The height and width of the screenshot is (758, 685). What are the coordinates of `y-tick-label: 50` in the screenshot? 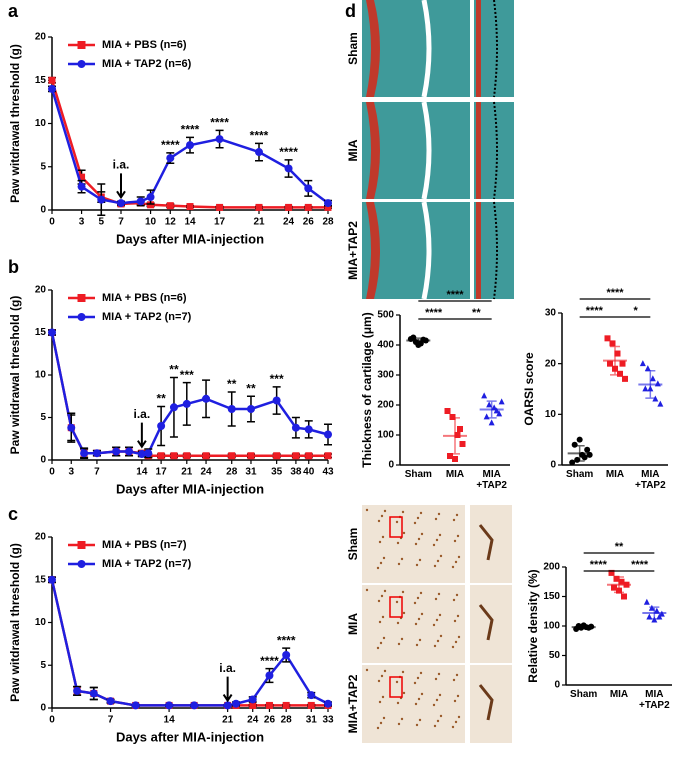 It's located at (555, 655).